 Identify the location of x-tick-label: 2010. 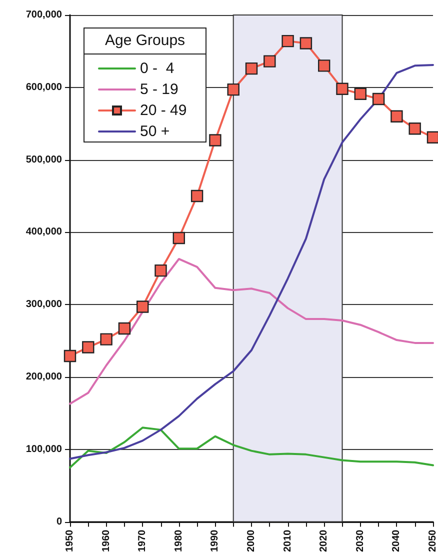
(288, 540).